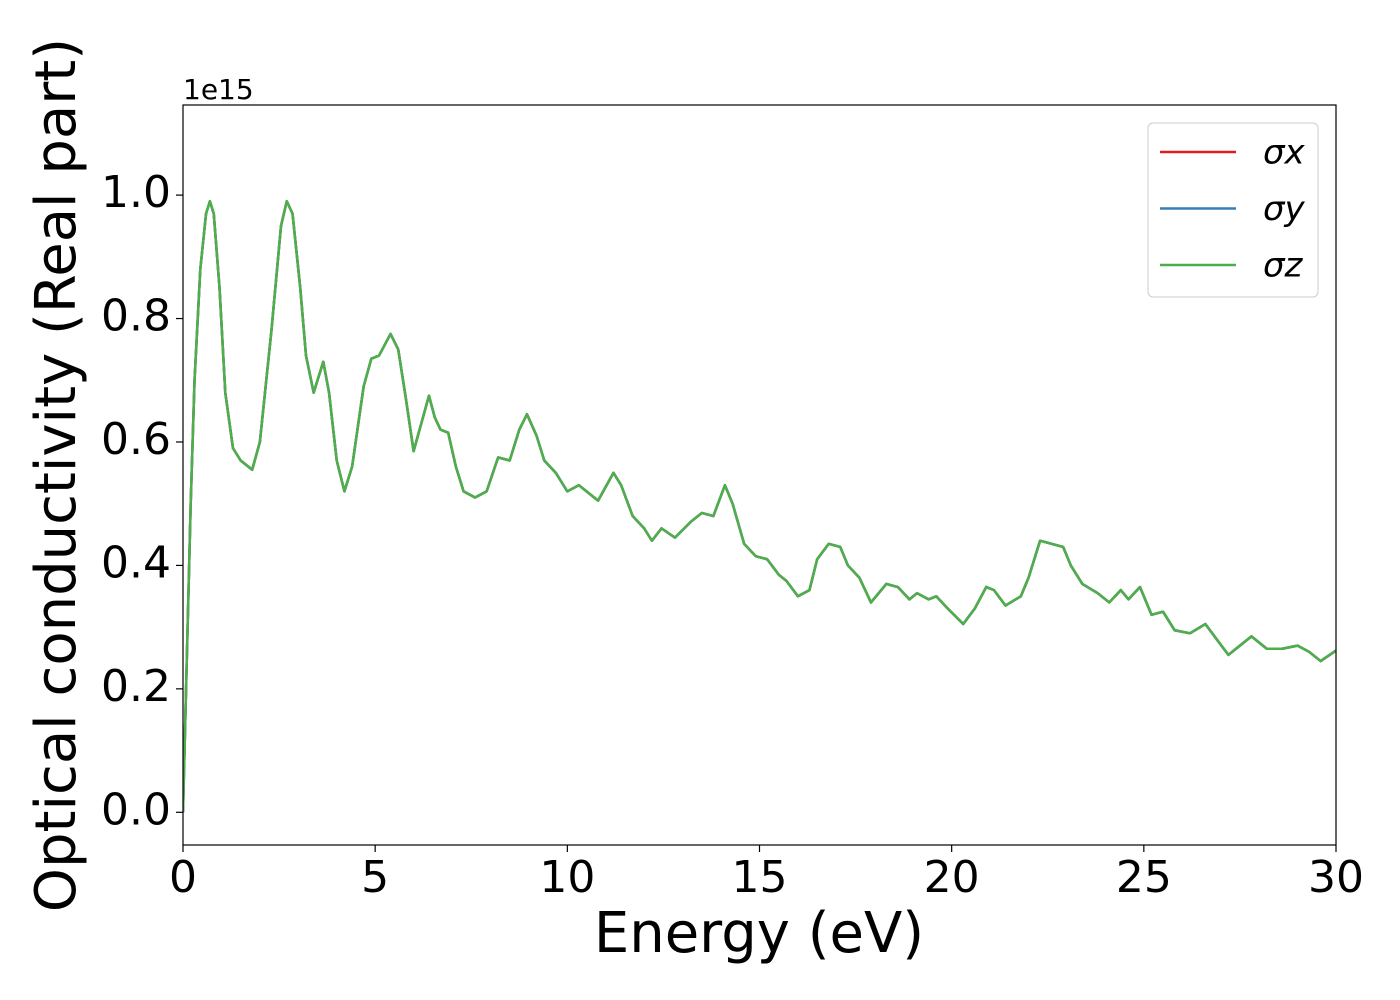  Describe the element at coordinates (1336, 877) in the screenshot. I see `x-tick-label: 30` at that location.